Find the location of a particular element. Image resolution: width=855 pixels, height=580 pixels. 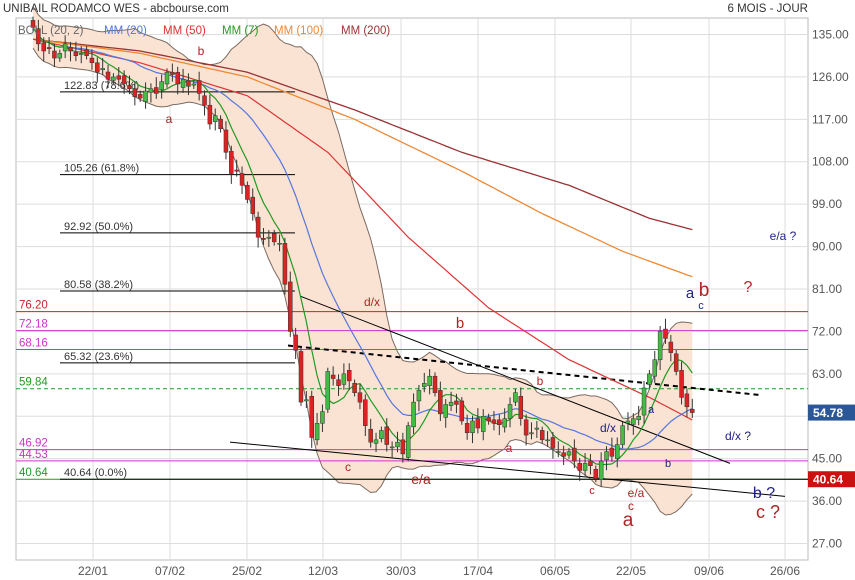

level-label: 40.64 is located at coordinates (33, 473).